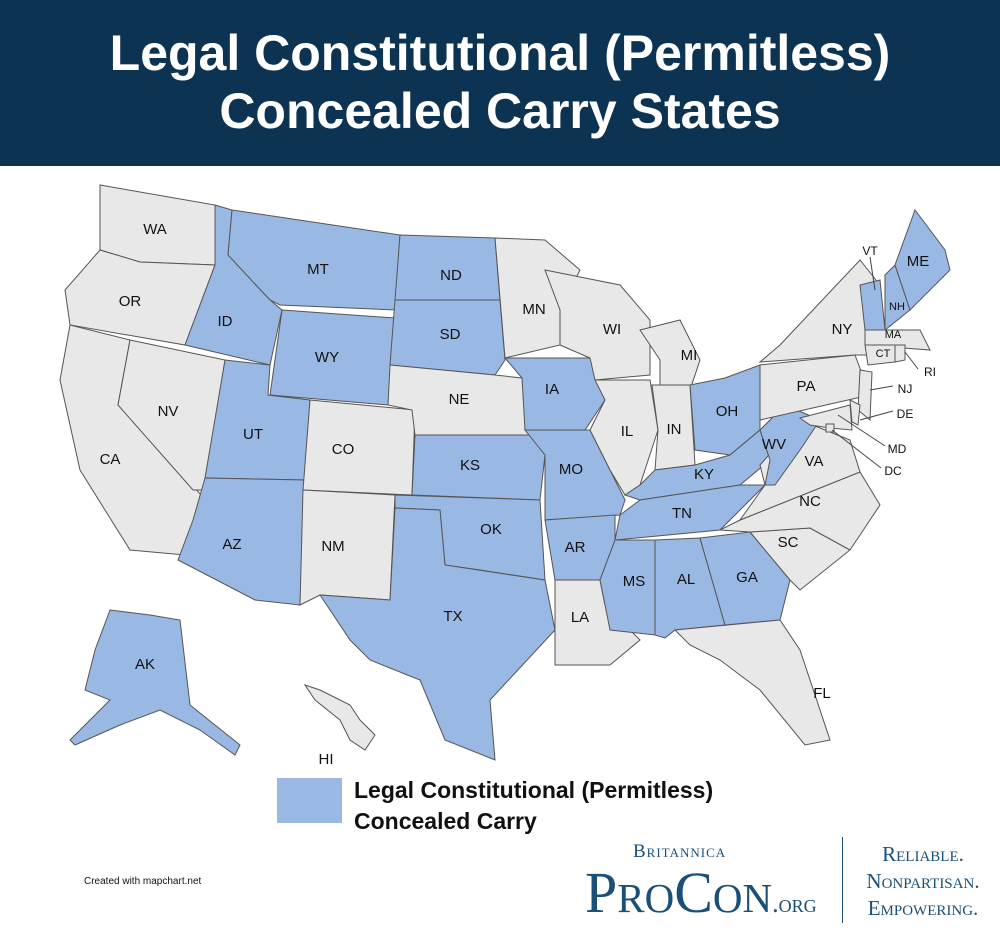 The image size is (1000, 934). What do you see at coordinates (774, 444) in the screenshot?
I see `state-label-wv: WV` at bounding box center [774, 444].